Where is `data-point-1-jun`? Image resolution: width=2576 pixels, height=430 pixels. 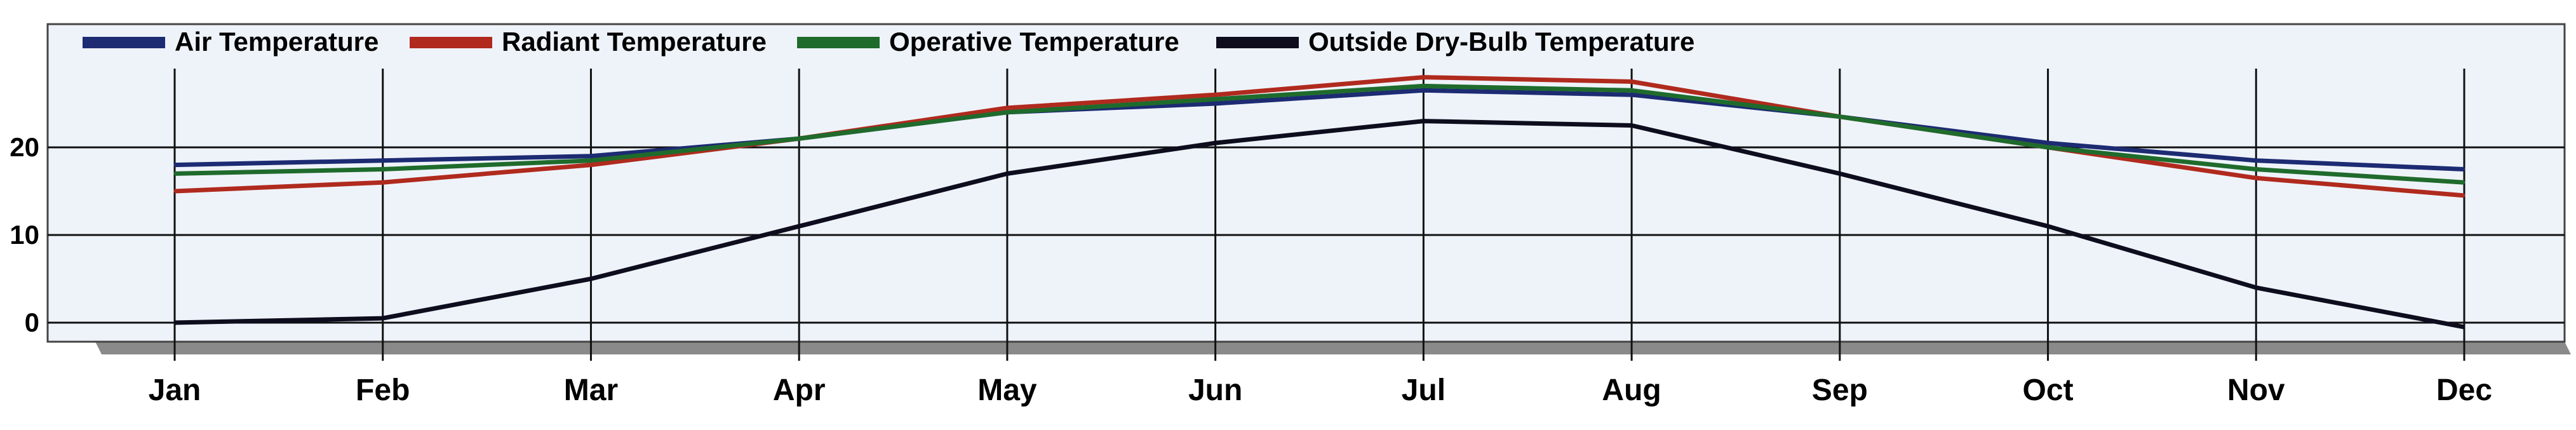
data-point-1-jun is located at coordinates (1215, 94).